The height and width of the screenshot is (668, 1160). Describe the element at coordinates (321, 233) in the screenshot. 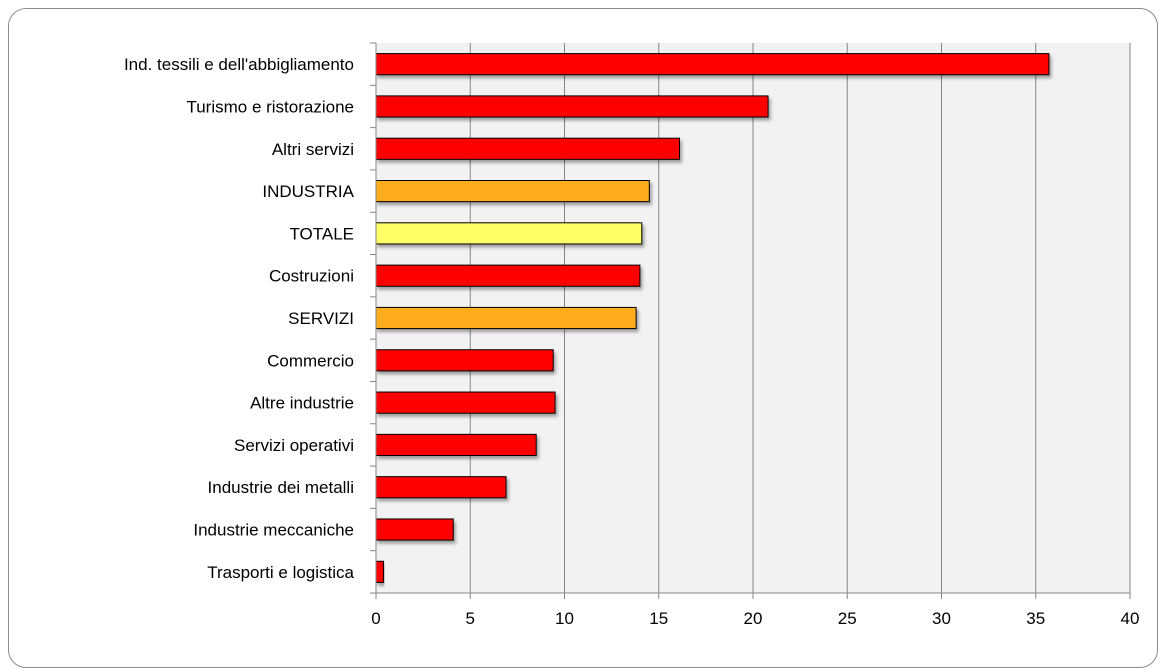

I see `category-label: TOTALE` at that location.